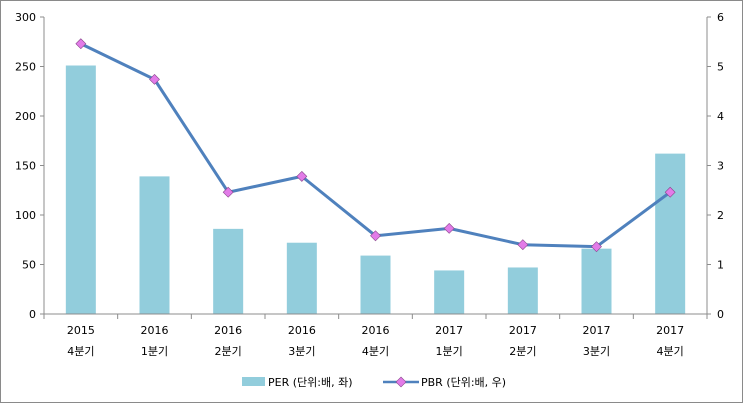 The height and width of the screenshot is (404, 743). I want to click on left-tick-label: 300, so click(25, 17).